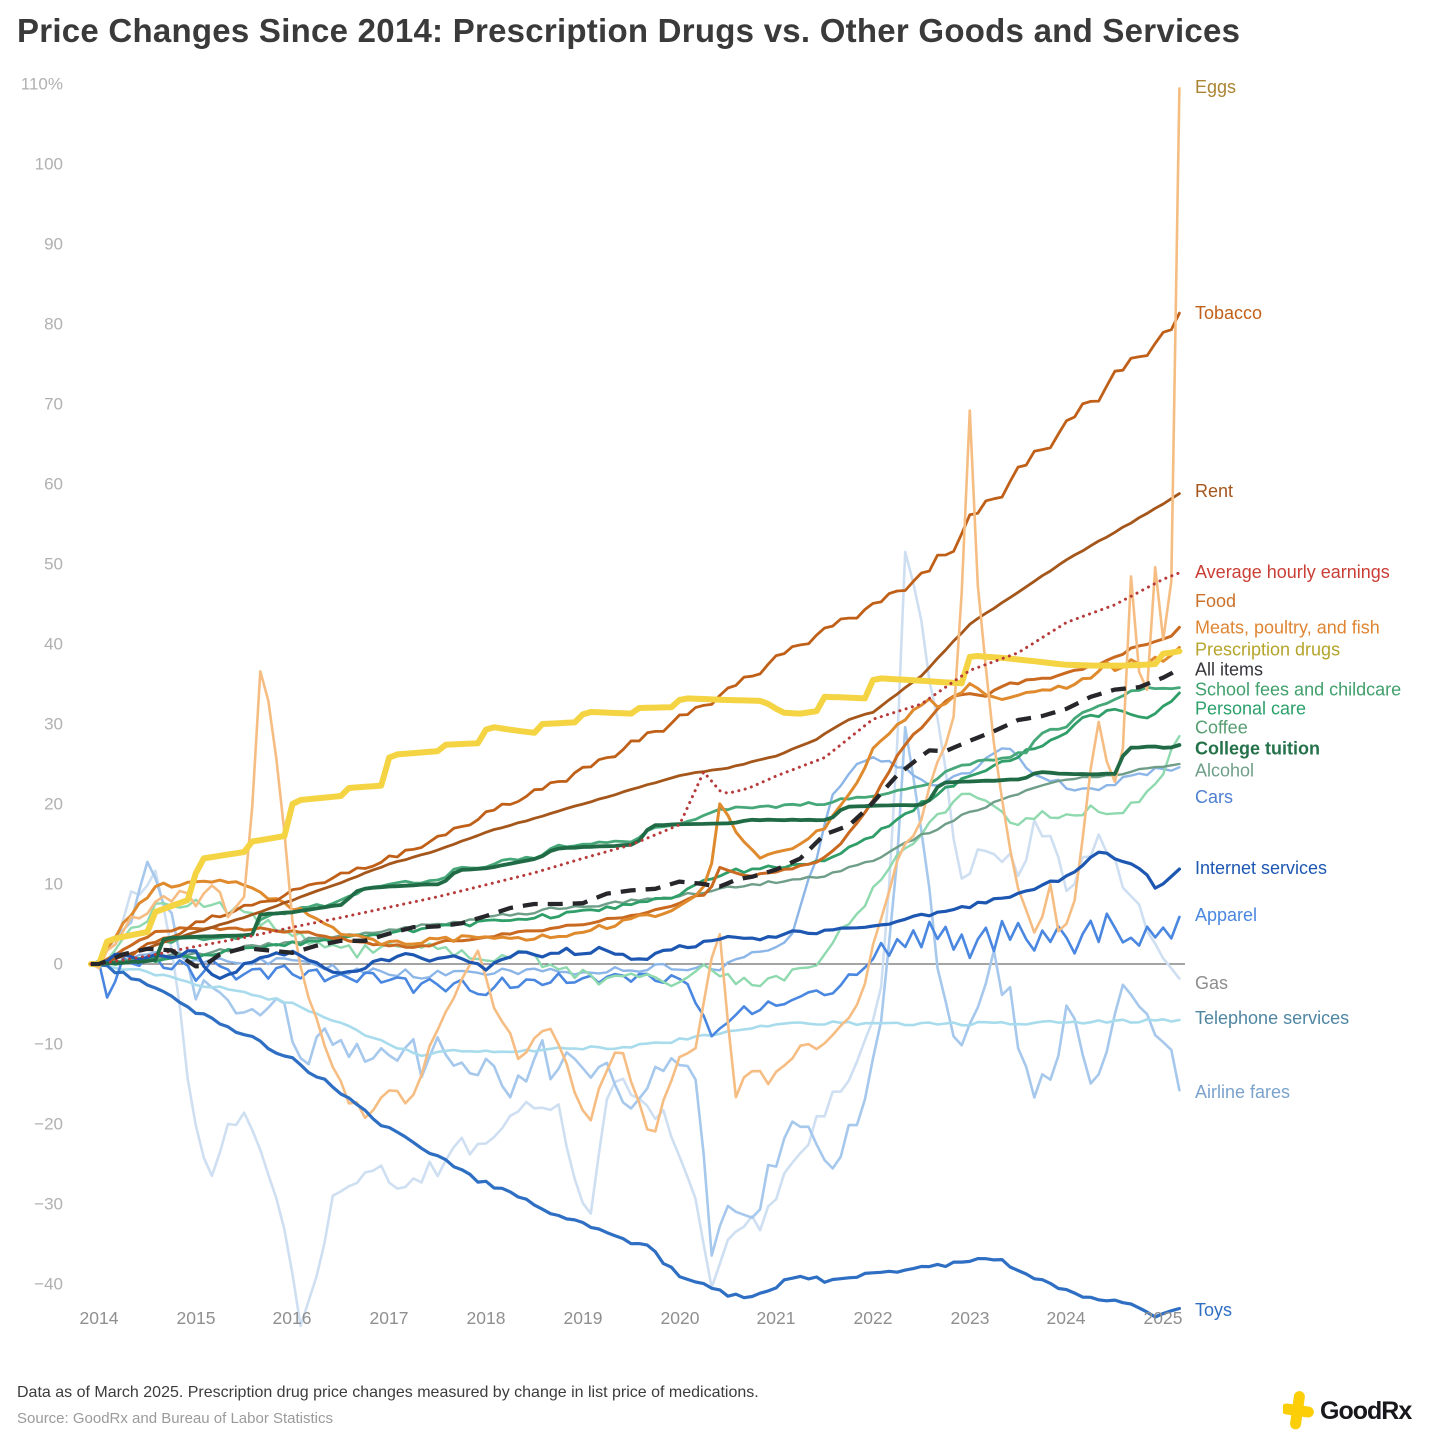 The height and width of the screenshot is (1451, 1440). Describe the element at coordinates (48, 1204) in the screenshot. I see `svg-text: −30` at that location.